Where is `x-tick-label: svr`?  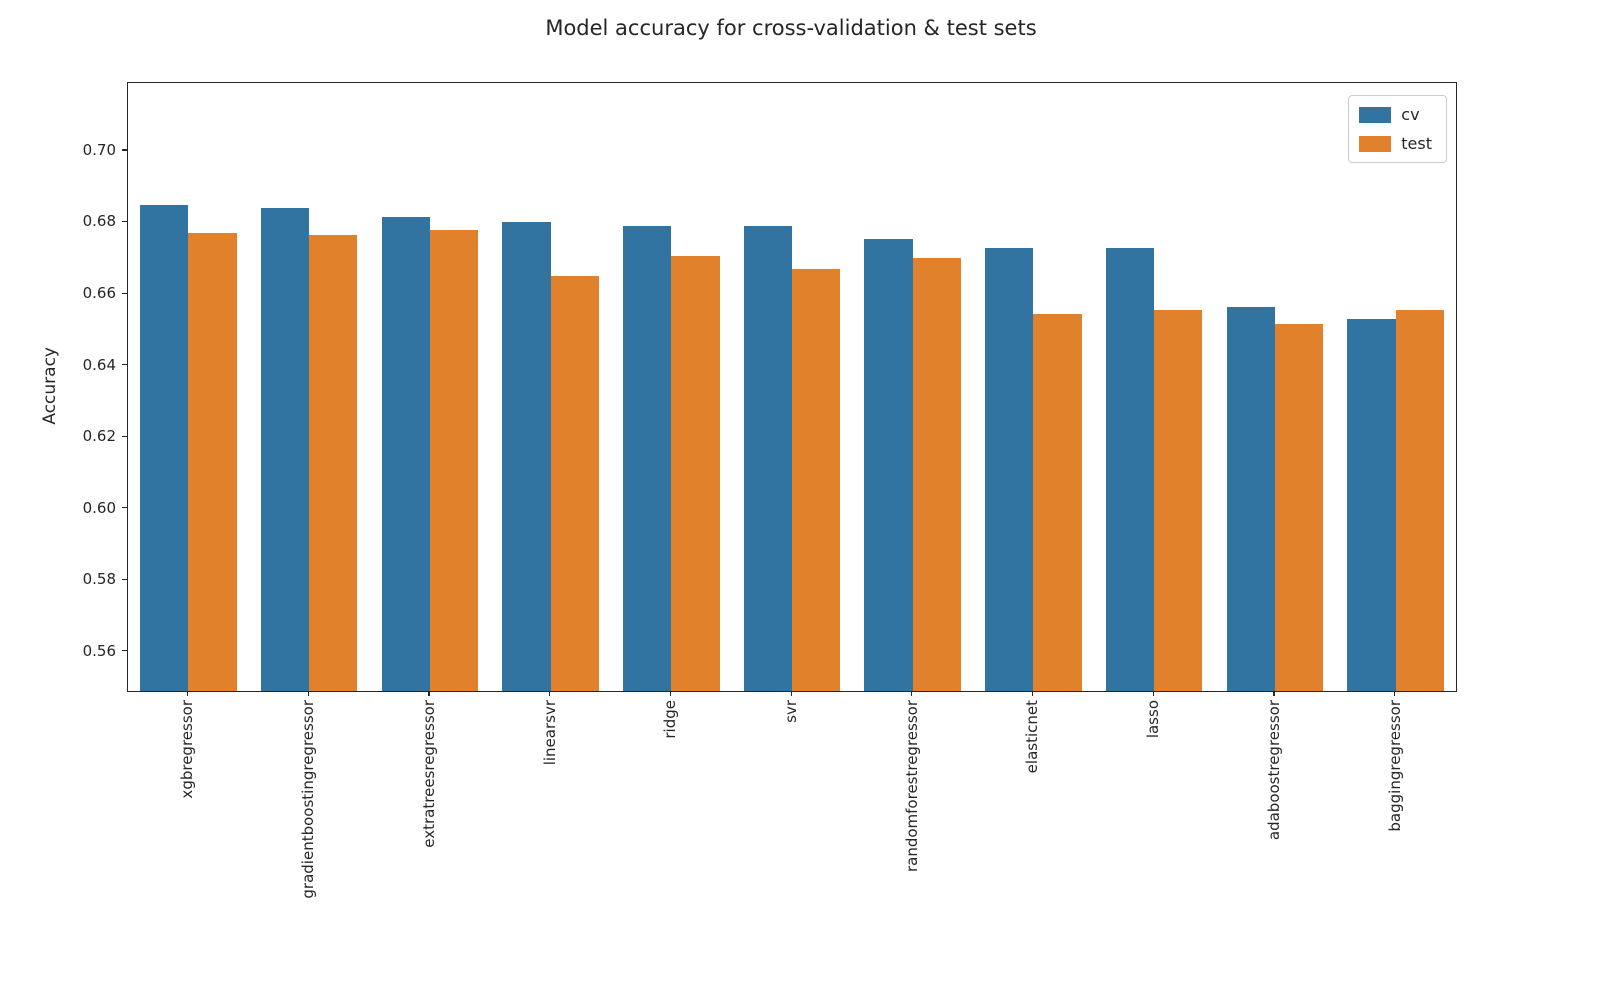
x-tick-label: svr is located at coordinates (791, 711).